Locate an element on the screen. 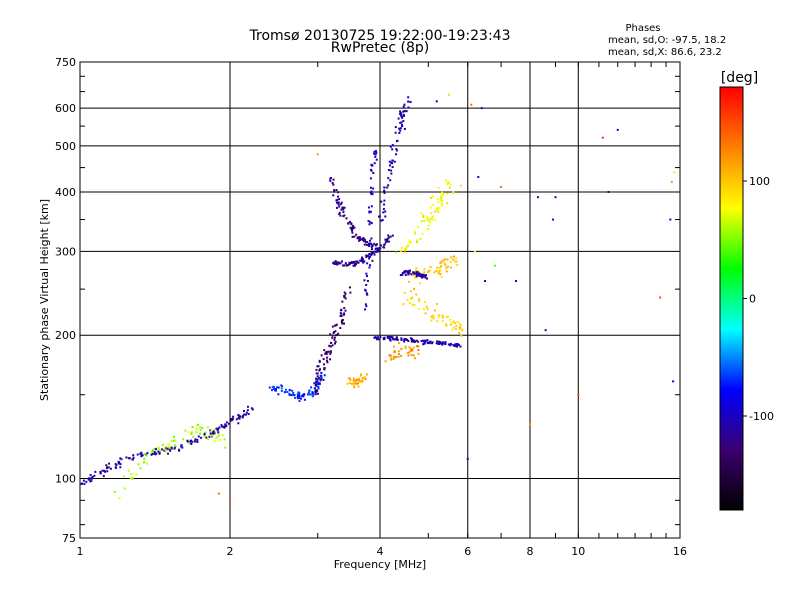 Image resolution: width=800 pixels, height=600 pixels. x-tick-label: 4 is located at coordinates (380, 551).